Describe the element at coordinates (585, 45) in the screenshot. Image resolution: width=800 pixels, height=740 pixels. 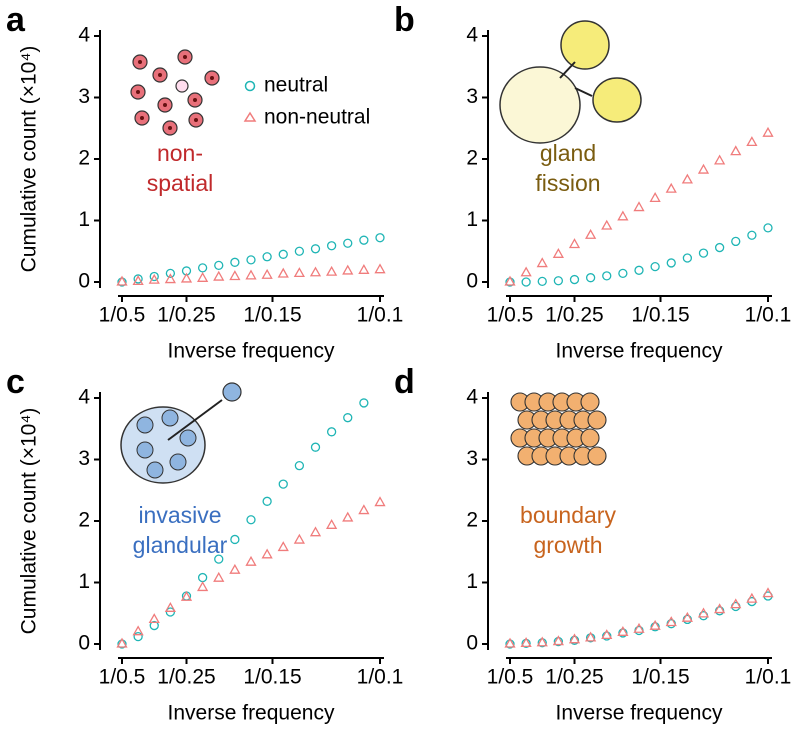
I see `icon-gland` at that location.